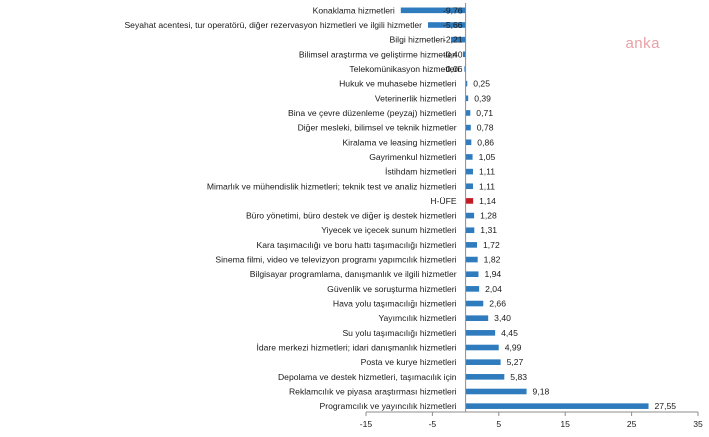 This screenshot has width=709, height=437. I want to click on category-label: Yiyecek ve içecek sunum hizmetleri, so click(388, 230).